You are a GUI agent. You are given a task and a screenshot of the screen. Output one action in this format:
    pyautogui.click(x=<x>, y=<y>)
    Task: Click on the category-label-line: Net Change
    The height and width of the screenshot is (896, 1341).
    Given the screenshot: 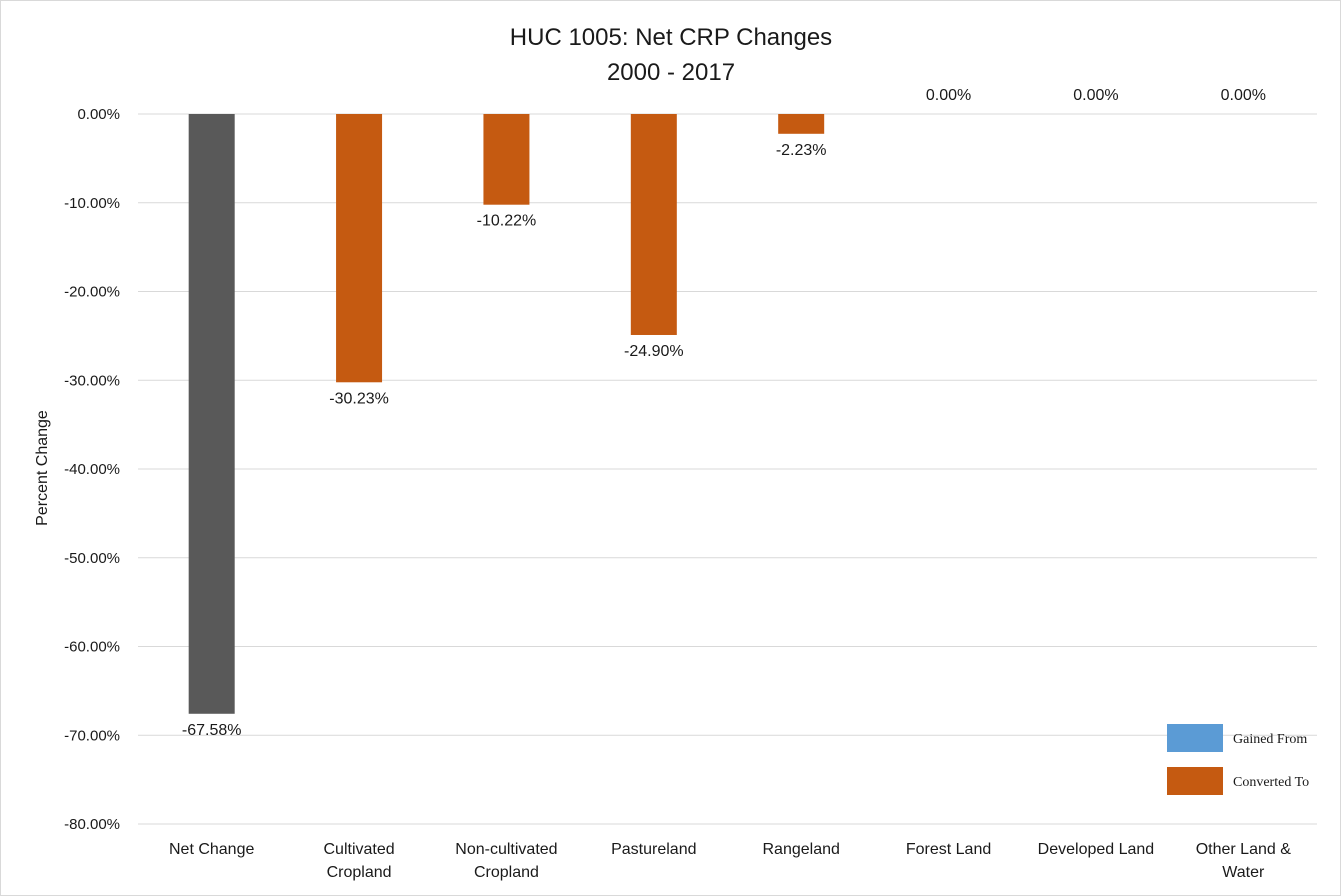 What is the action you would take?
    pyautogui.click(x=211, y=849)
    